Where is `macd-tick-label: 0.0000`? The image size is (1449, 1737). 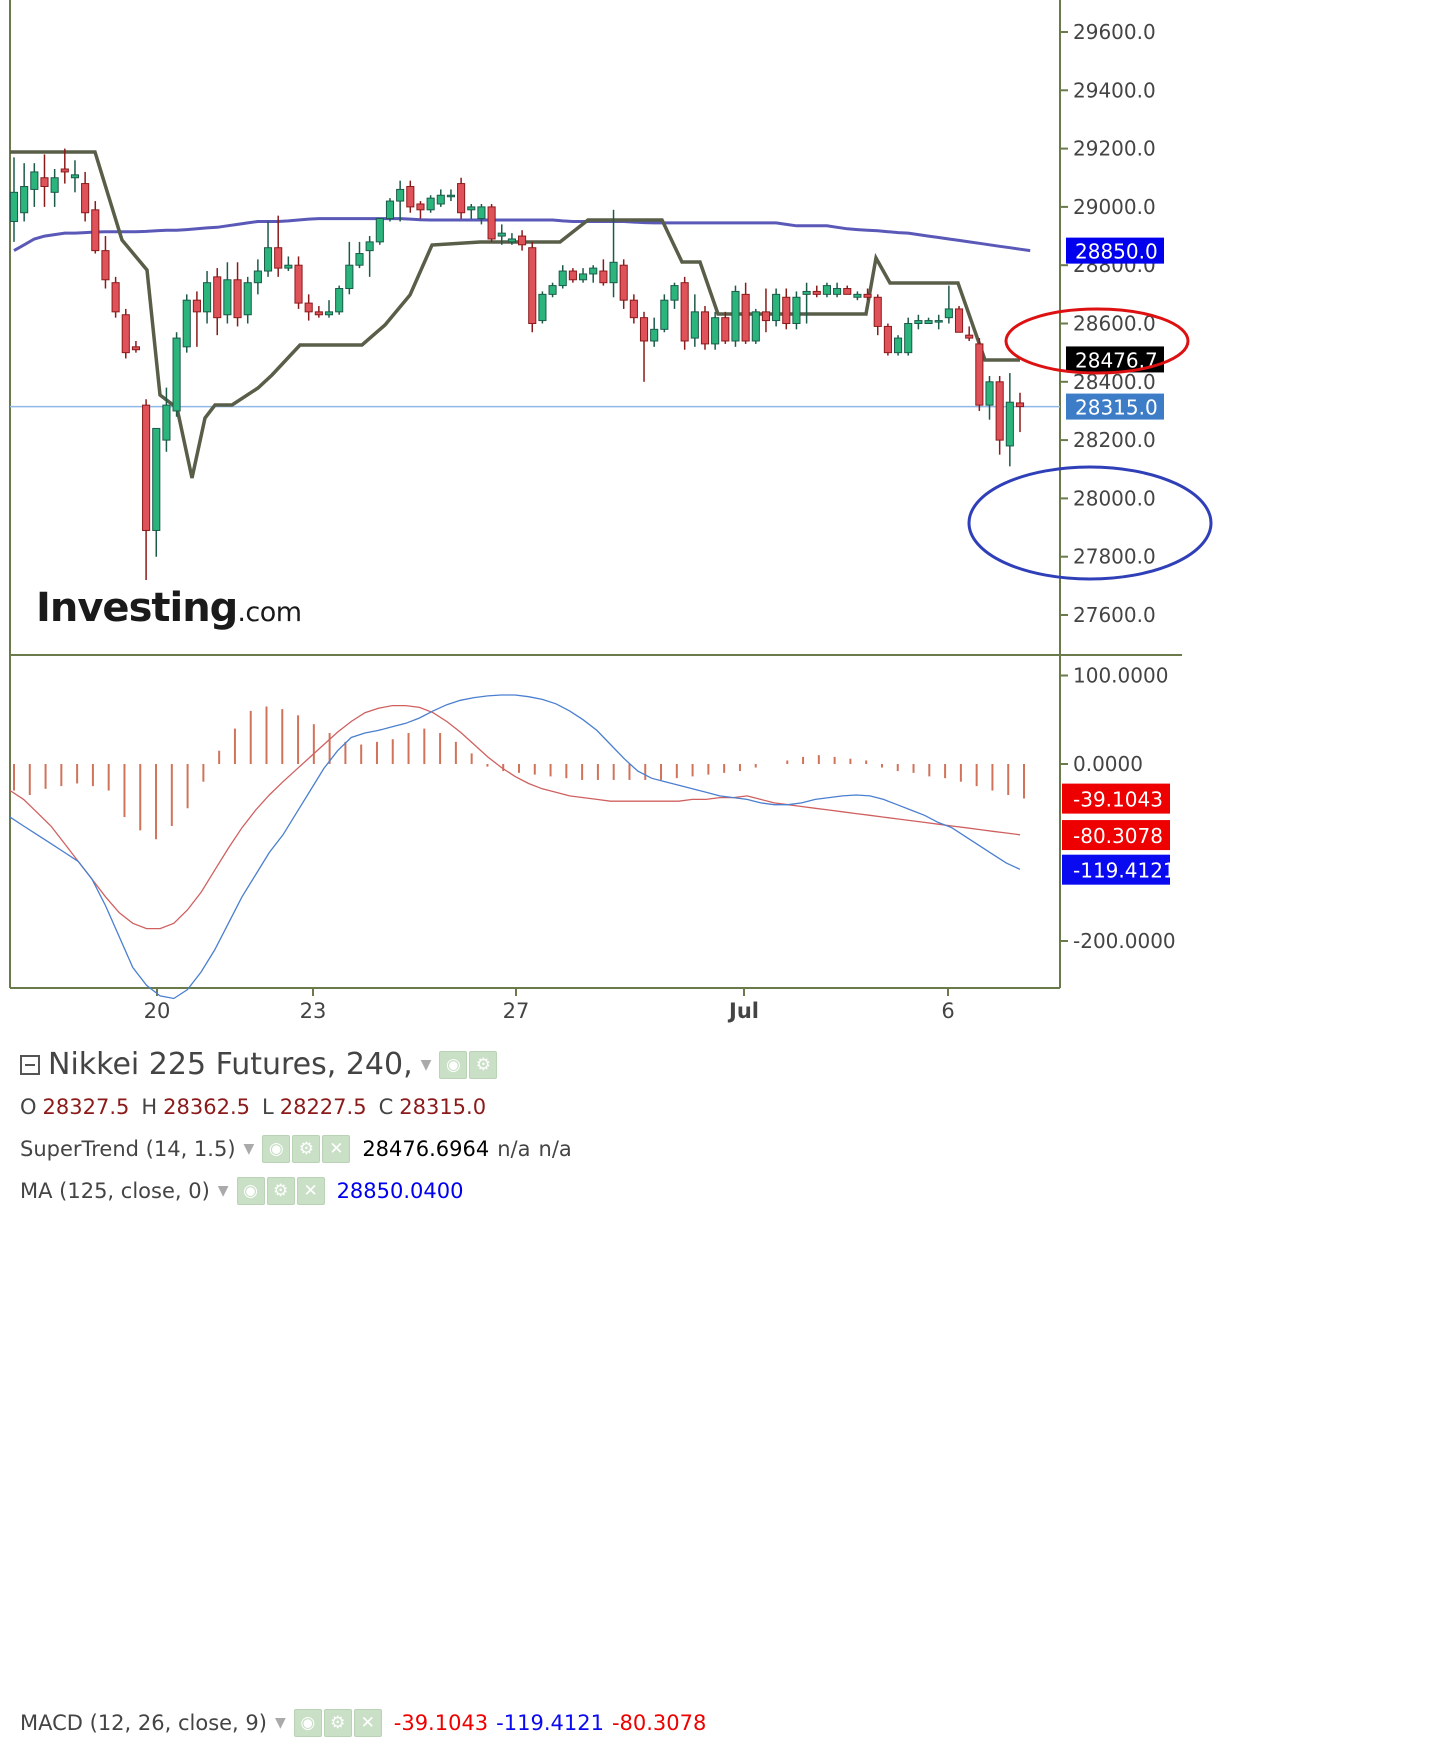 macd-tick-label: 0.0000 is located at coordinates (1108, 764).